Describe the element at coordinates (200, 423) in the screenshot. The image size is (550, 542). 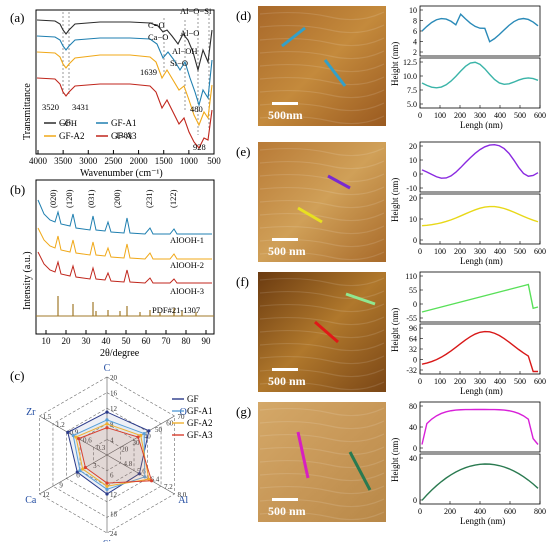
I see `radar-legend-label: GF-A2` at that location.